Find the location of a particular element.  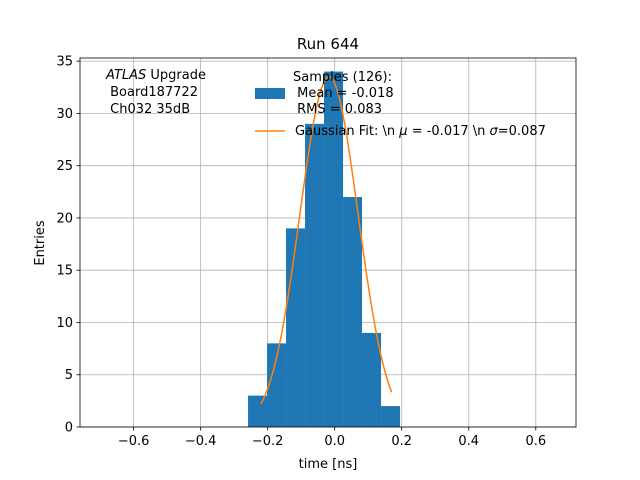

y-tick-label: 20 is located at coordinates (64, 218).